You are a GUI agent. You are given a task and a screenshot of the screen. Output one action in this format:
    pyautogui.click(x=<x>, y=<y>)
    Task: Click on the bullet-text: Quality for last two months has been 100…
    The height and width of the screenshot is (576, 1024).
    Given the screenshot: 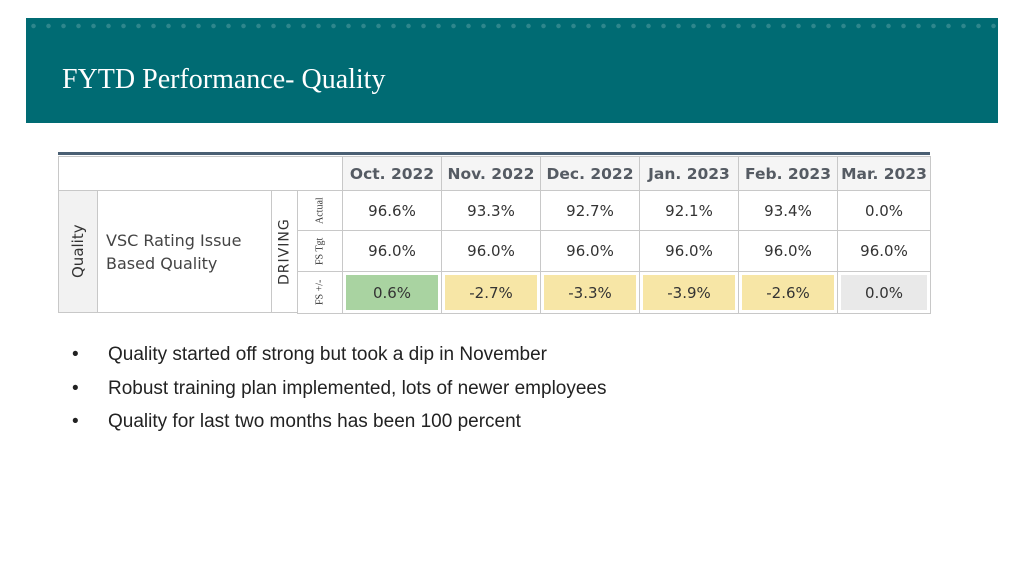 What is the action you would take?
    pyautogui.click(x=314, y=421)
    